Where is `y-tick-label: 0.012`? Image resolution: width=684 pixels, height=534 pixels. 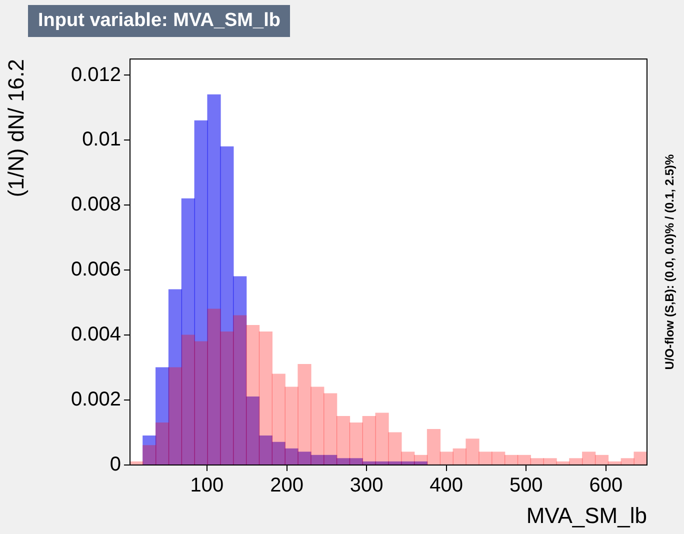 y-tick-label: 0.012 is located at coordinates (95, 75).